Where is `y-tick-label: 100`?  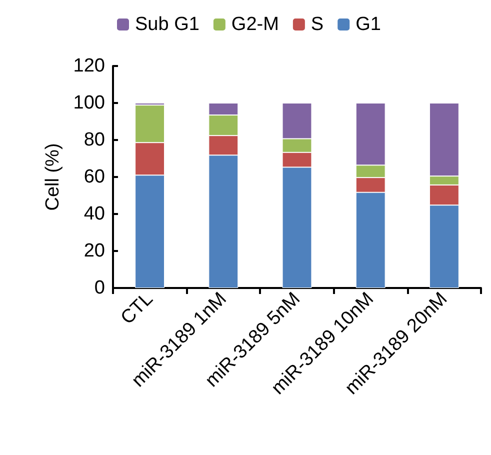 y-tick-label: 100 is located at coordinates (89, 103).